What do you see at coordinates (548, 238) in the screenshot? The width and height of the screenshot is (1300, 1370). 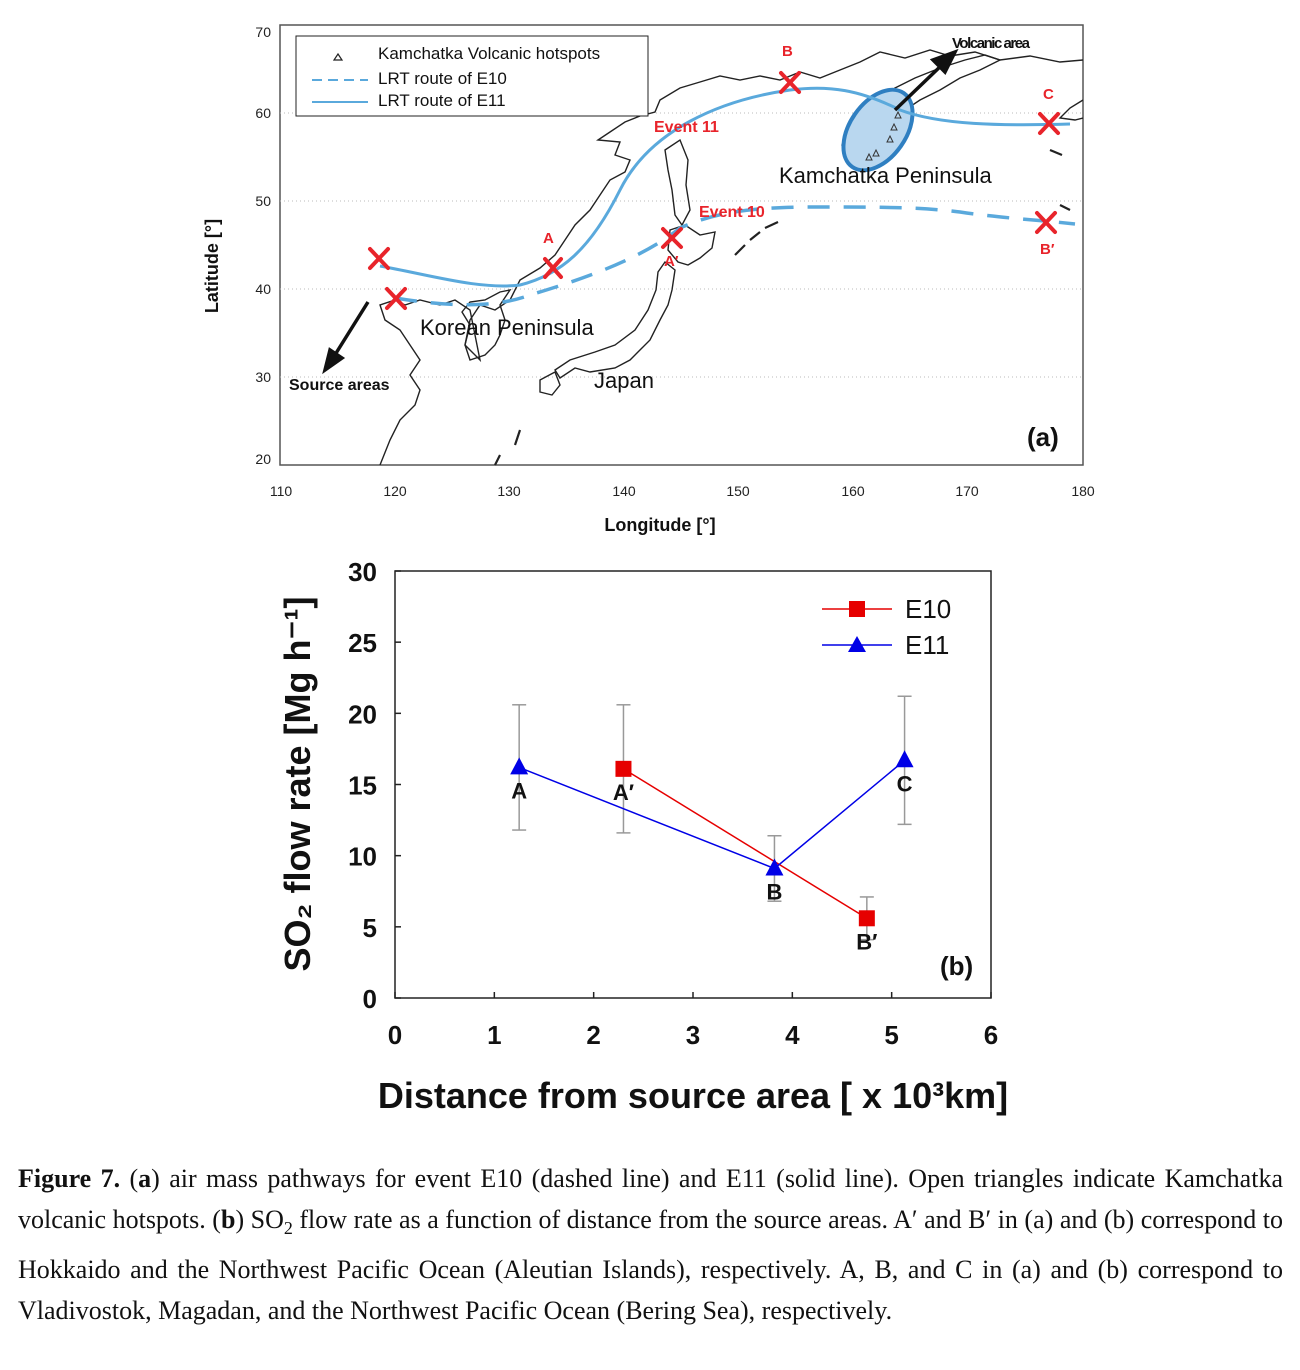 I see `map-label-A: A` at bounding box center [548, 238].